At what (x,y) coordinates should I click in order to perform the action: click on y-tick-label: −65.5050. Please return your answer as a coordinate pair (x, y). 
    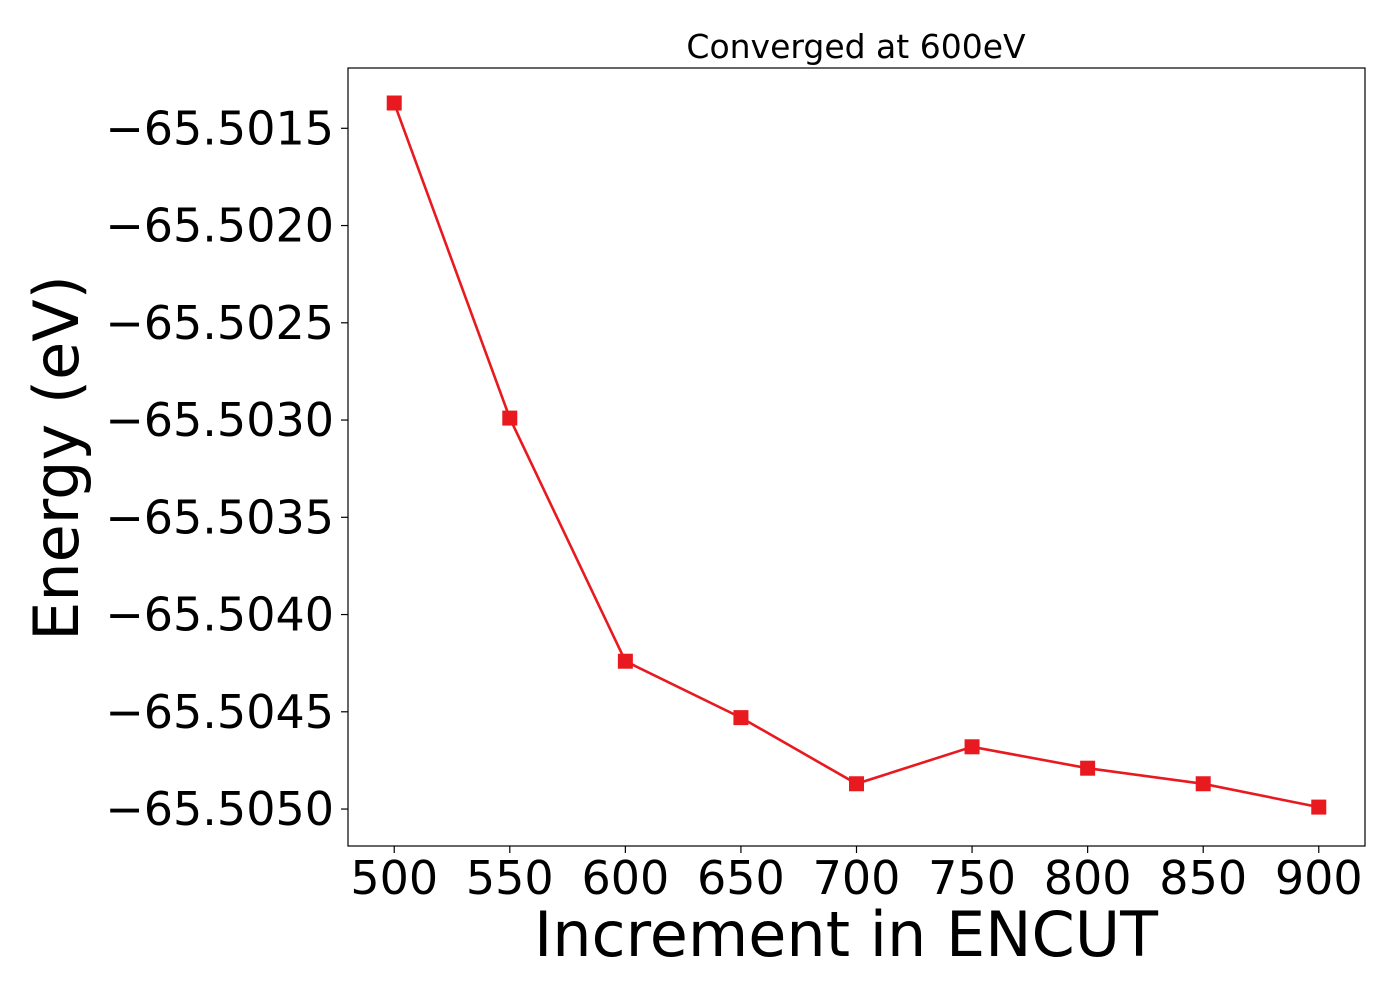
    Looking at the image, I should click on (219, 809).